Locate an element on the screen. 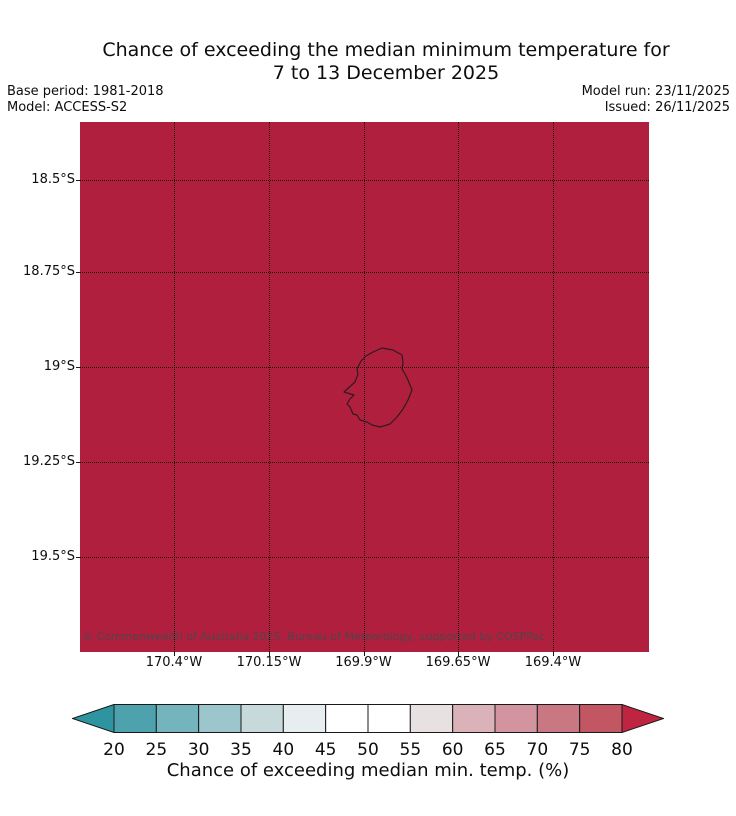 Image resolution: width=736 pixels, height=816 pixels. colorbar-tick-label: 60 is located at coordinates (452, 750).